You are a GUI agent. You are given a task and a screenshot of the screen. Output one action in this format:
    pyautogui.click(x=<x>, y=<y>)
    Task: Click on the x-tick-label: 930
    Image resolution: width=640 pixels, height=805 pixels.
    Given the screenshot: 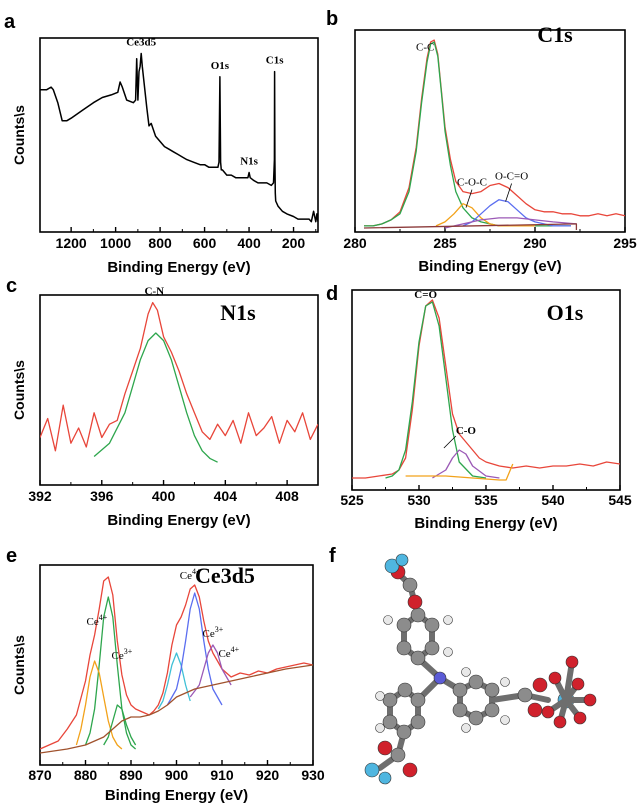 What is the action you would take?
    pyautogui.click(x=313, y=775)
    